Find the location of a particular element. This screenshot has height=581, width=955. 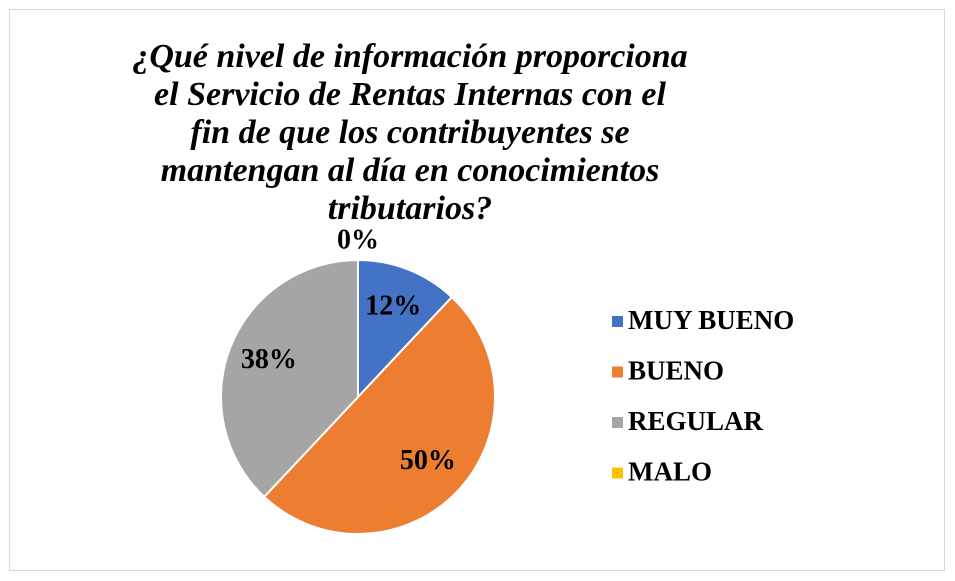

data-label: 0% is located at coordinates (358, 240).